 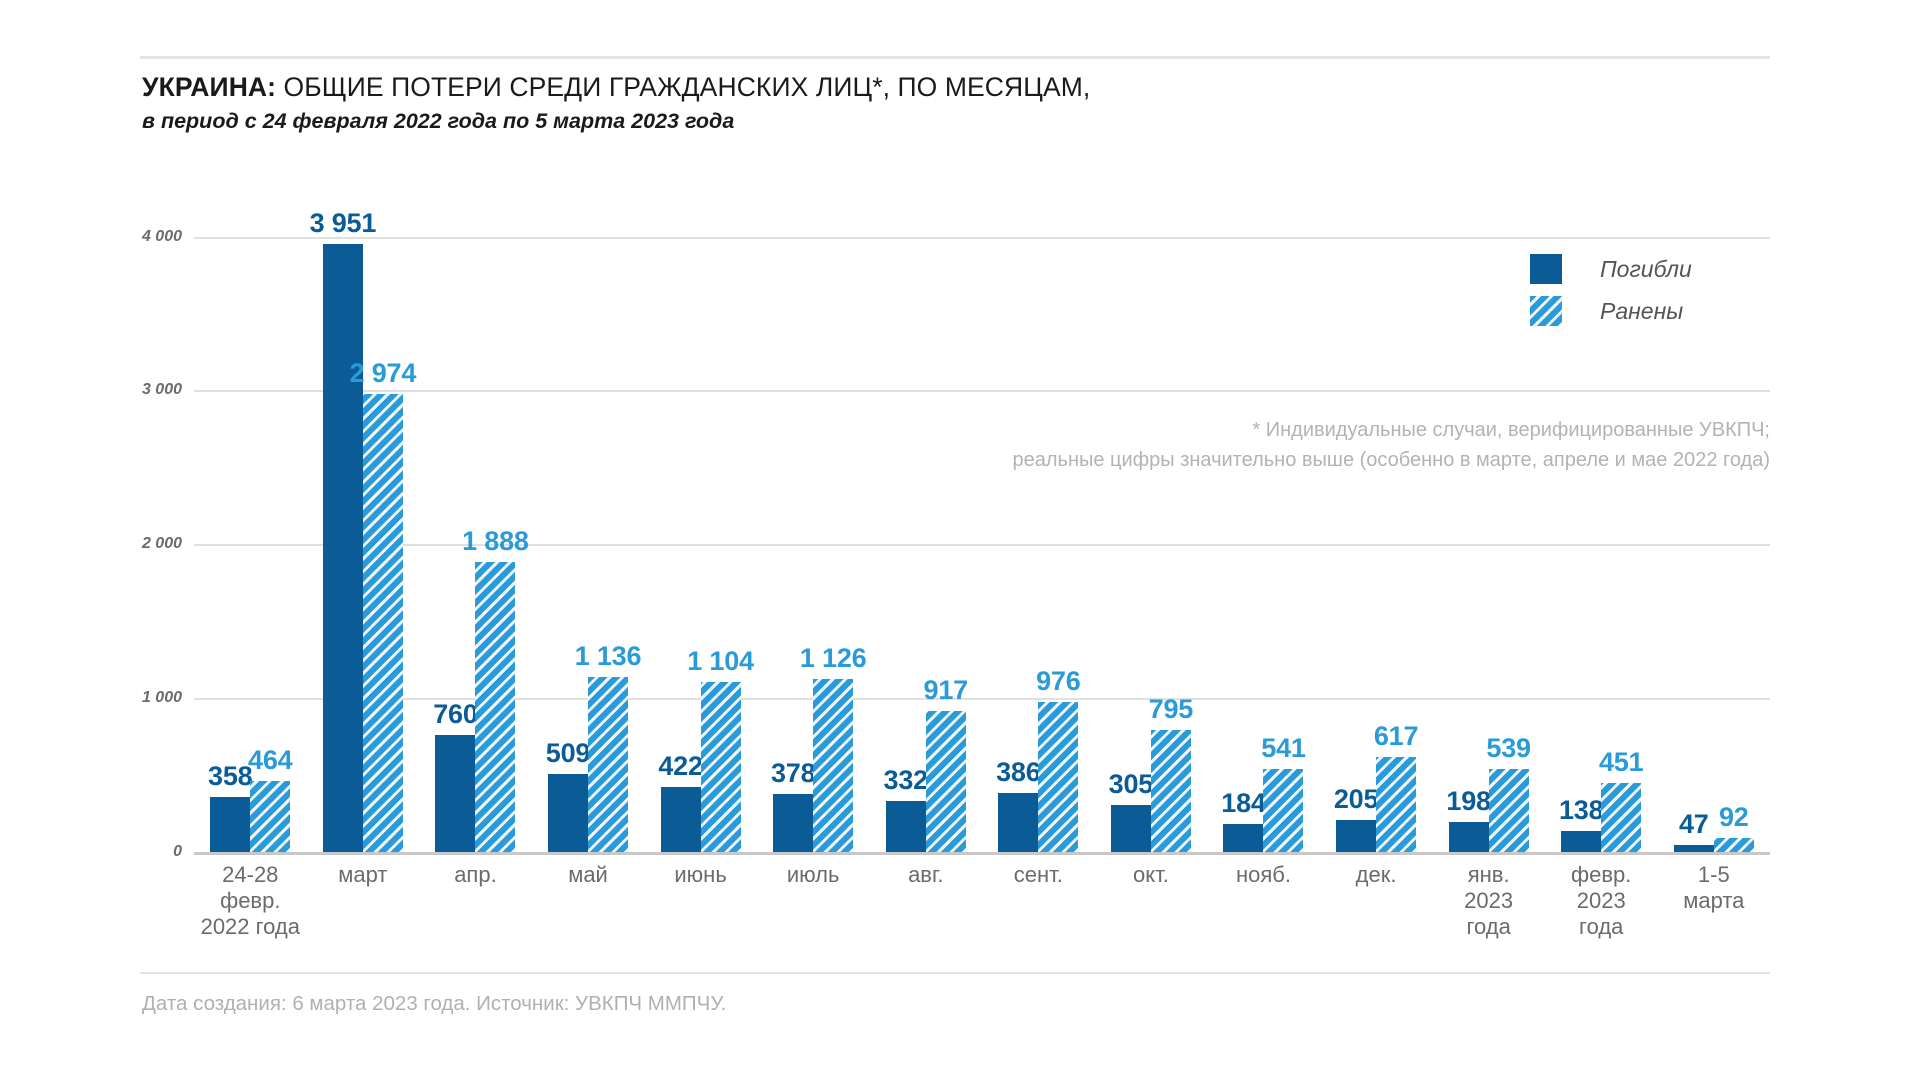 What do you see at coordinates (270, 798) in the screenshot?
I see `bar-injured: 464` at bounding box center [270, 798].